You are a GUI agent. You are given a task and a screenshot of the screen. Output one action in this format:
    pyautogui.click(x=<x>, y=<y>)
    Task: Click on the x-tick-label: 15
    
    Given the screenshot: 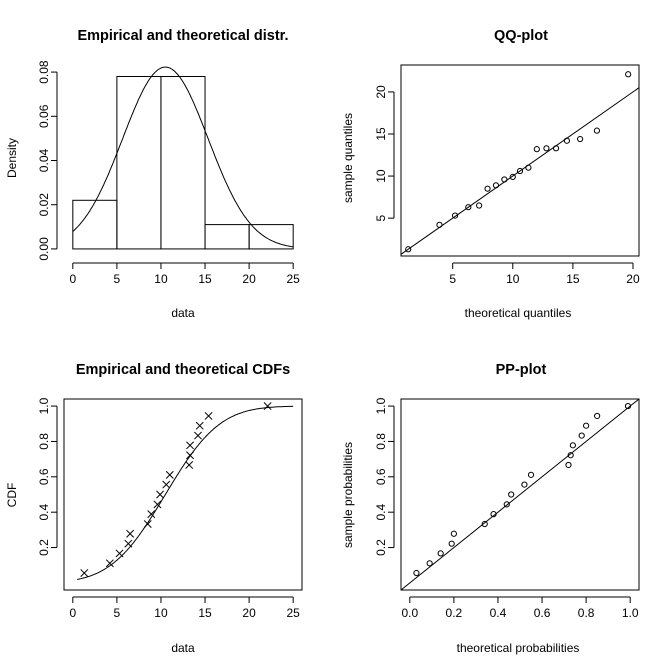 What is the action you would take?
    pyautogui.click(x=573, y=279)
    